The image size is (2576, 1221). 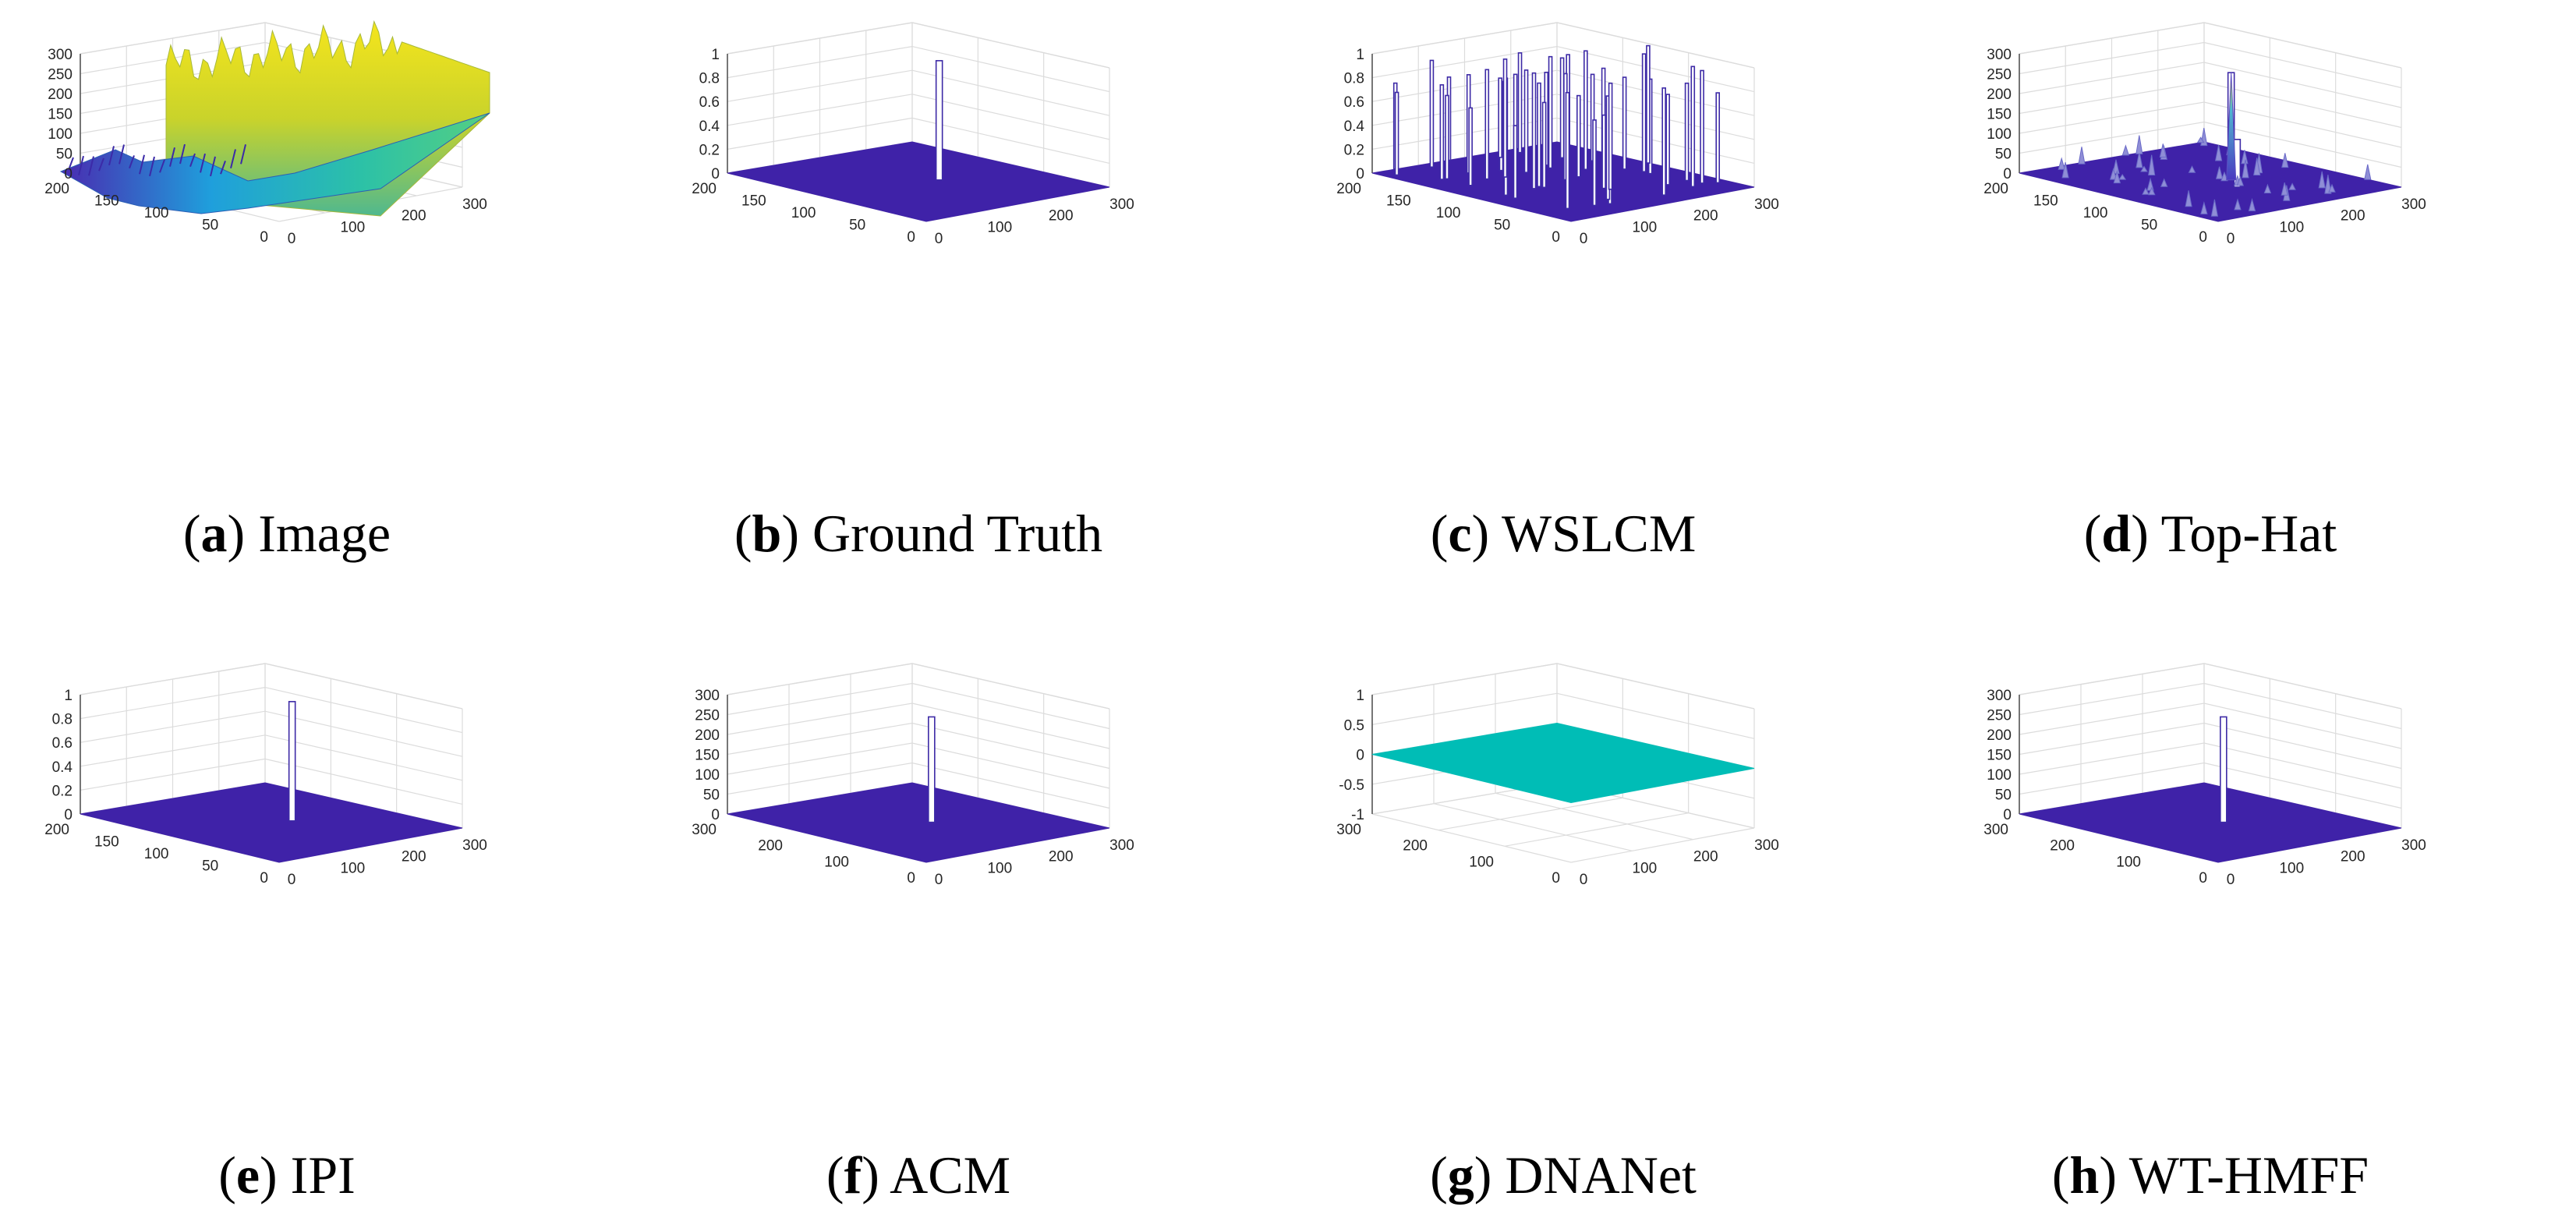 I want to click on back-walls, so click(x=2210, y=122).